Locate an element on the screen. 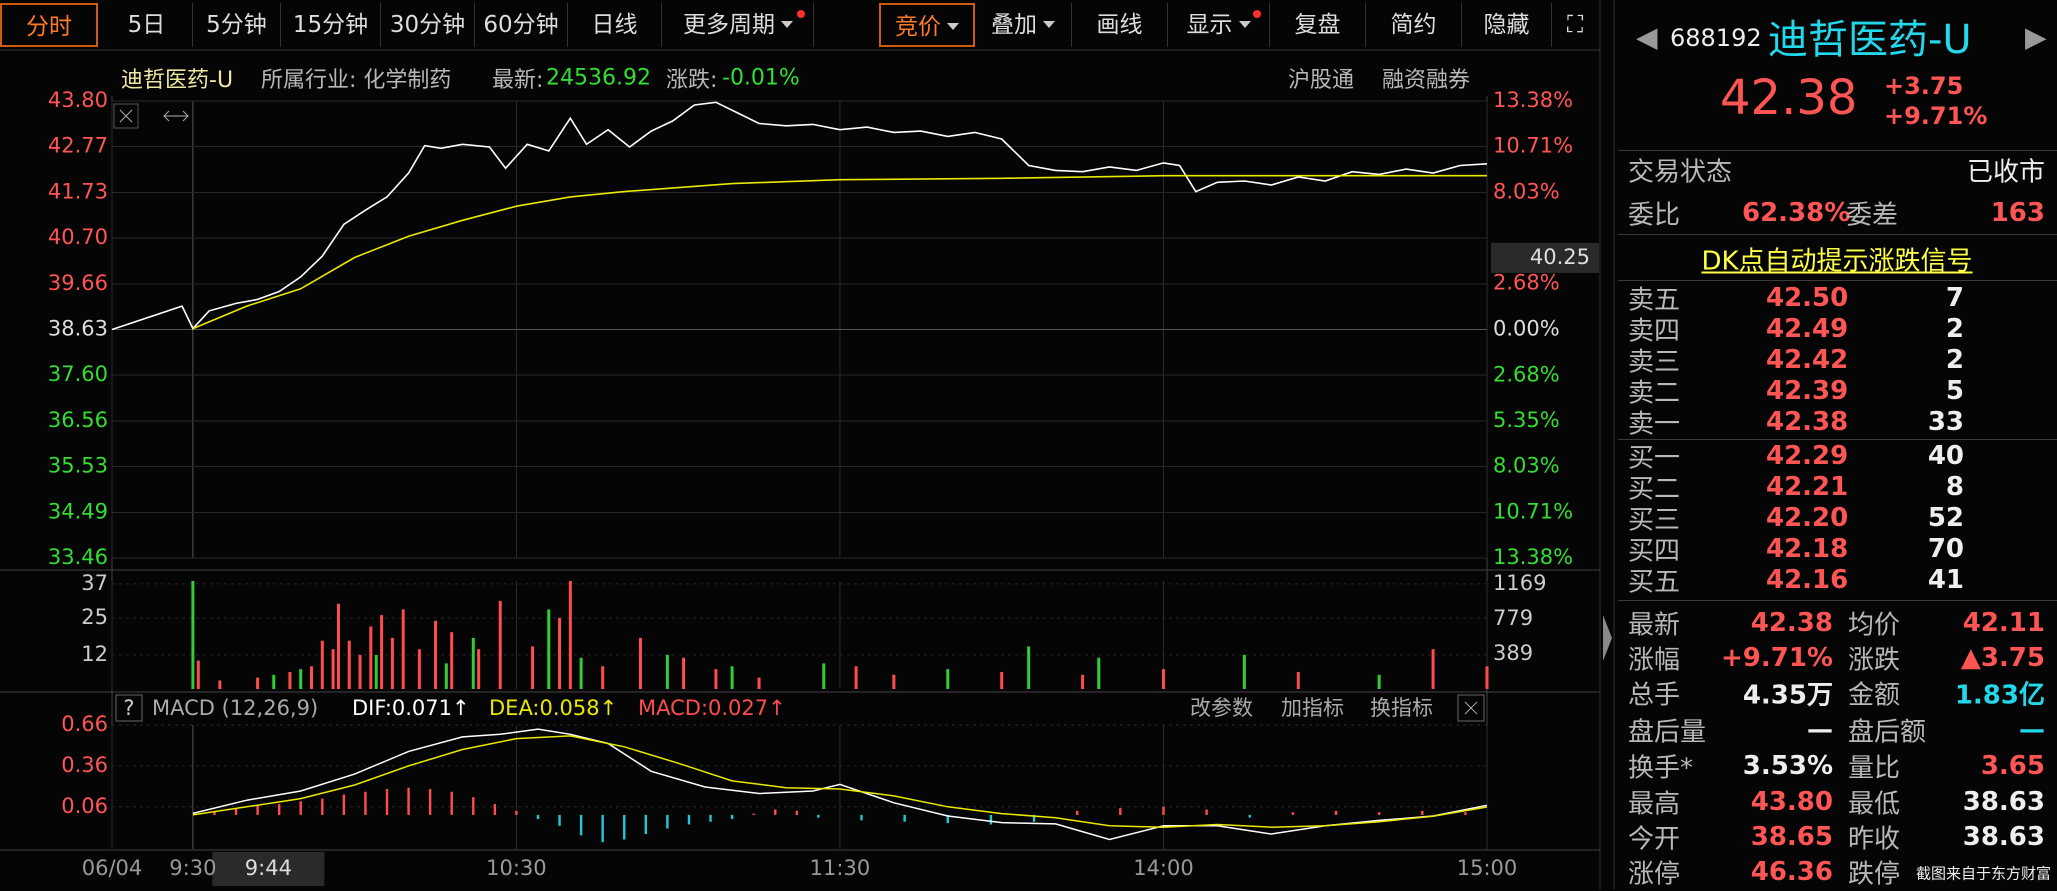 Image resolution: width=2057 pixels, height=891 pixels. stat-label: 金额 is located at coordinates (1874, 695).